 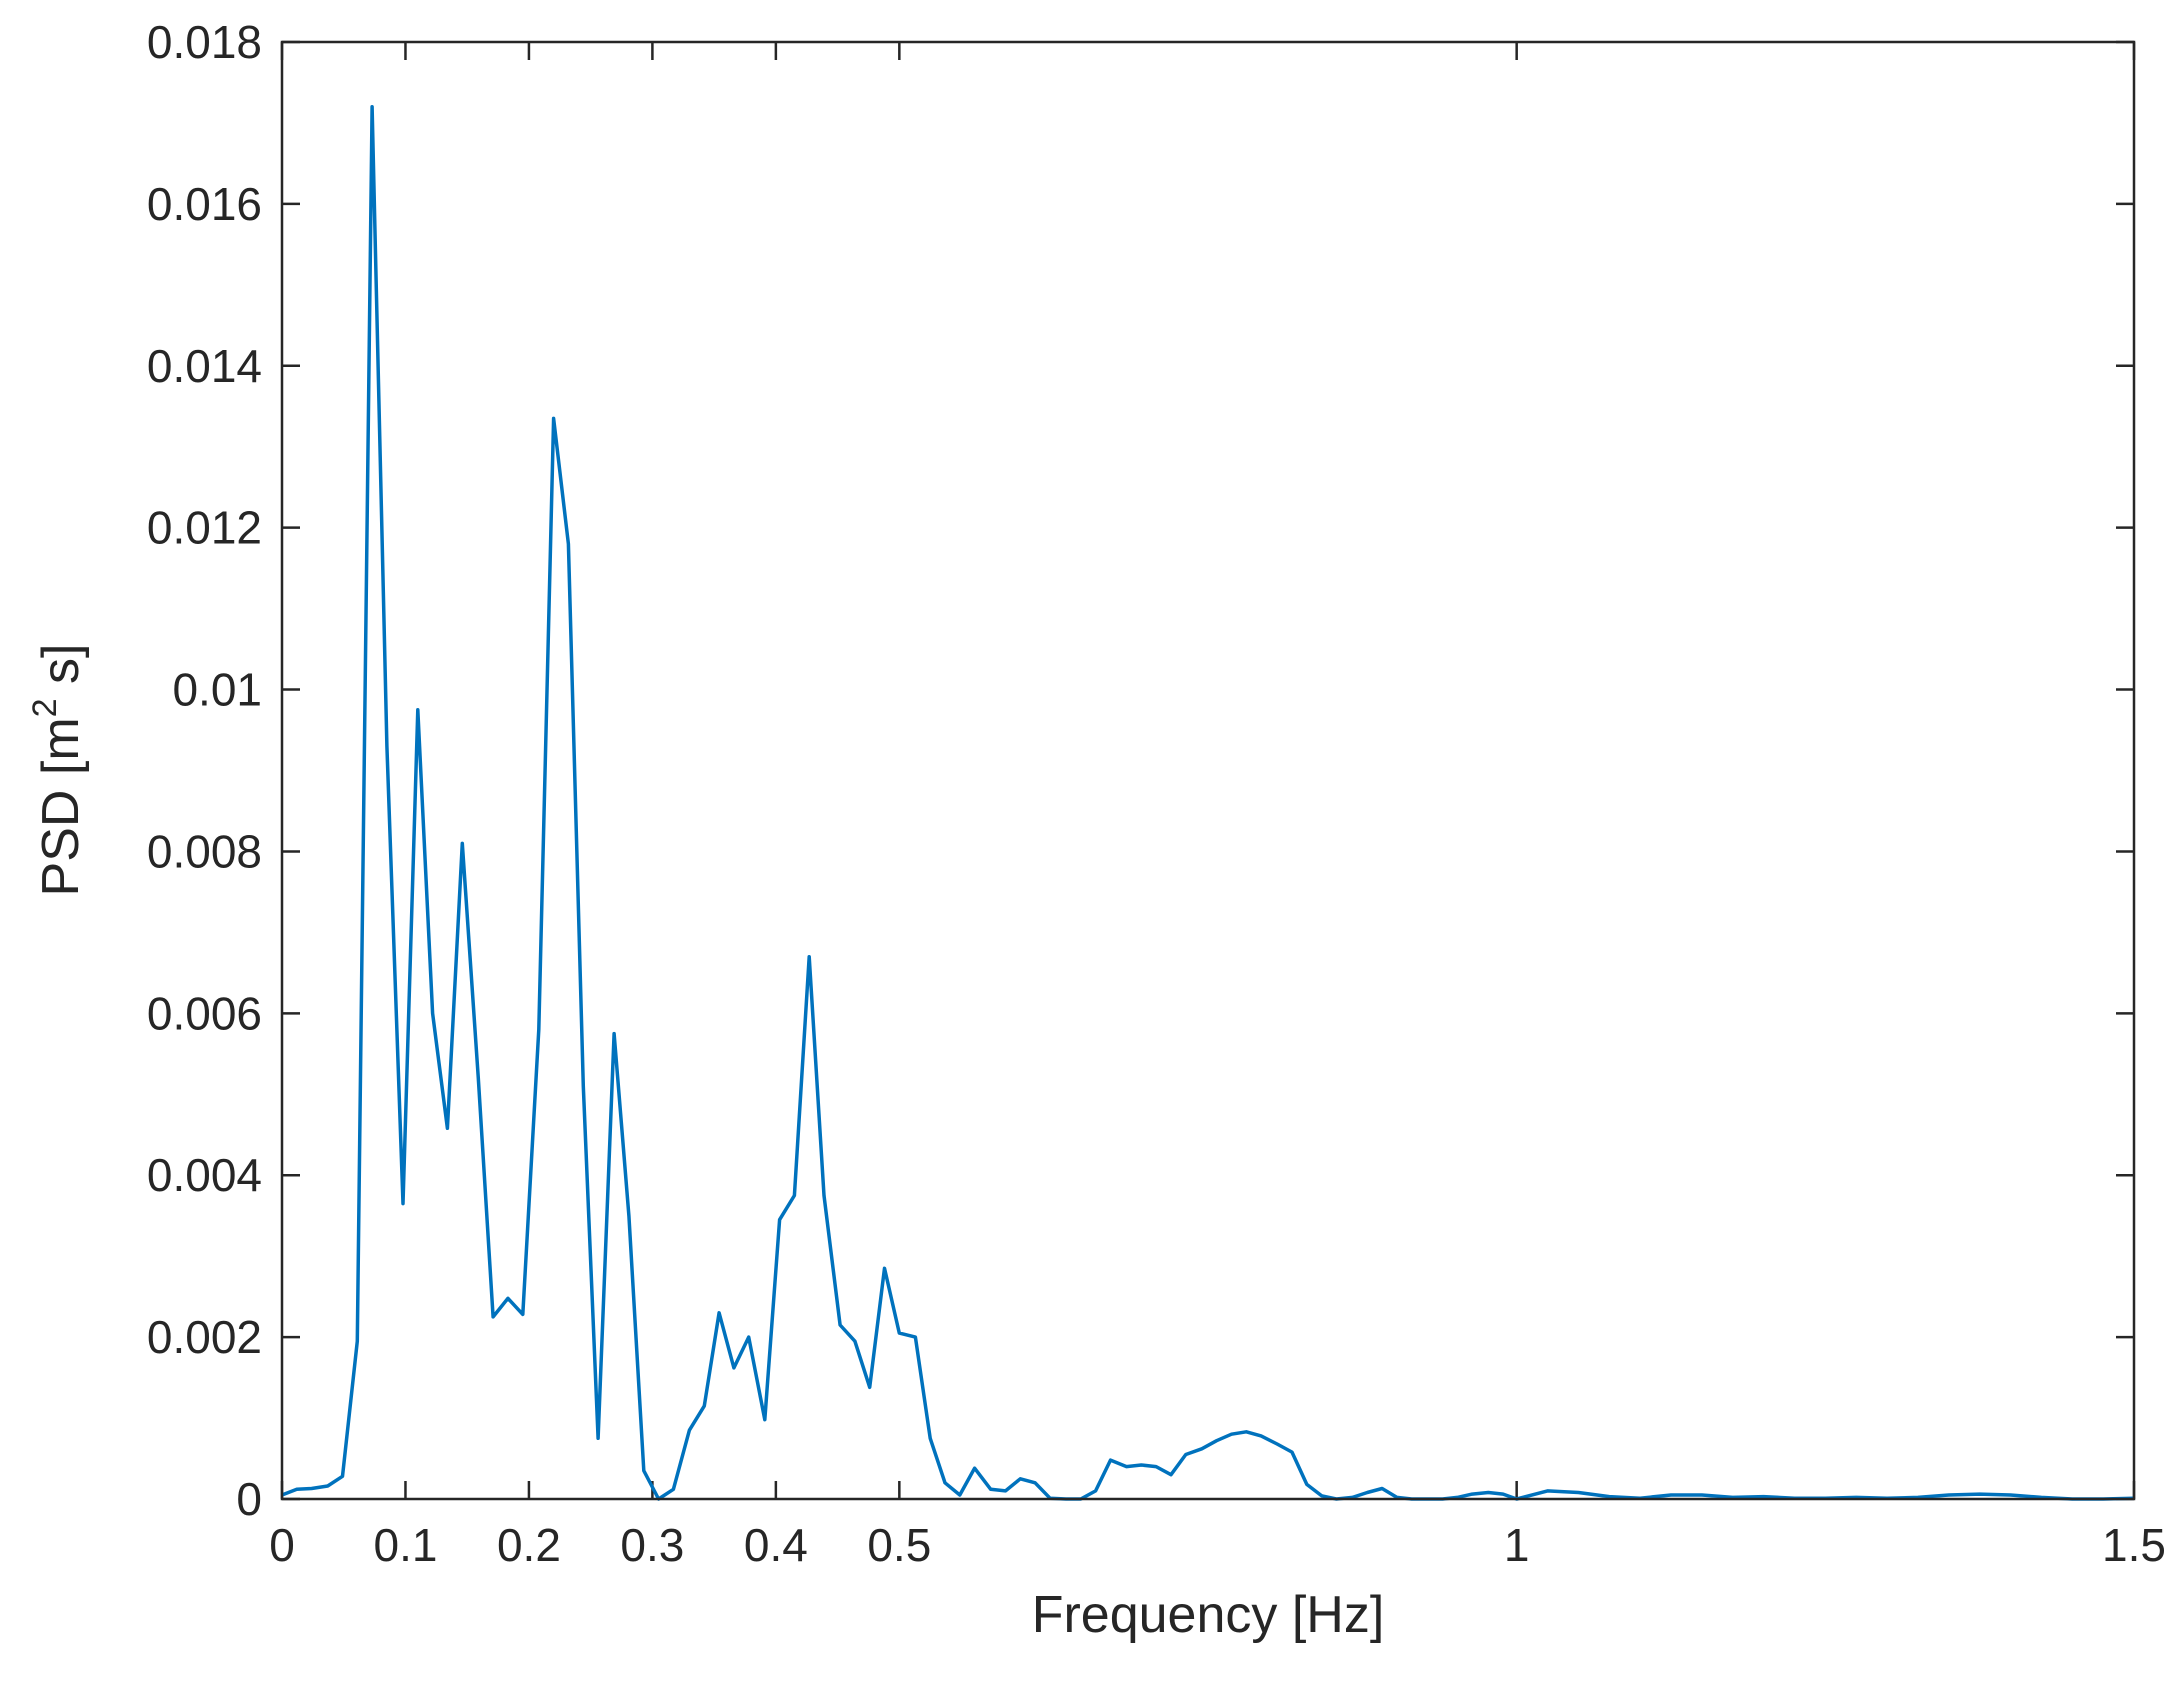 I want to click on x-tick-label: 0.1, so click(x=405, y=1545).